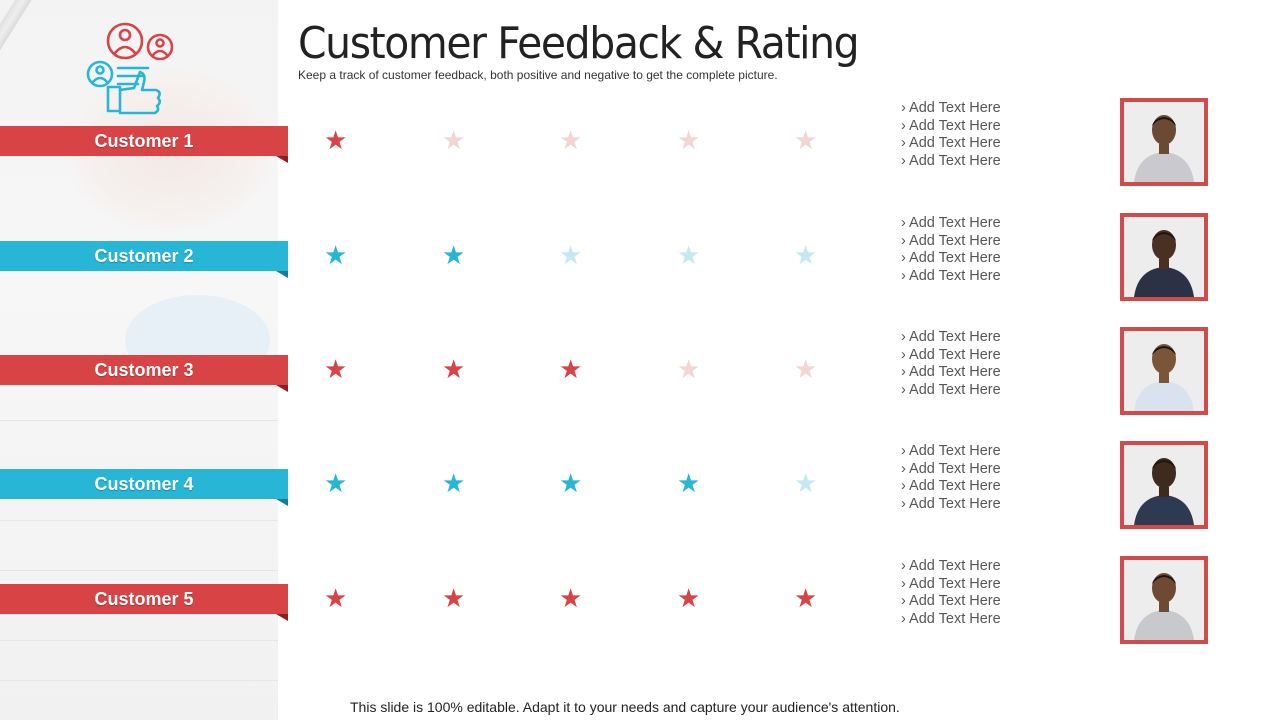  What do you see at coordinates (144, 259) in the screenshot?
I see `customer-label-ribbon: Customer 2` at bounding box center [144, 259].